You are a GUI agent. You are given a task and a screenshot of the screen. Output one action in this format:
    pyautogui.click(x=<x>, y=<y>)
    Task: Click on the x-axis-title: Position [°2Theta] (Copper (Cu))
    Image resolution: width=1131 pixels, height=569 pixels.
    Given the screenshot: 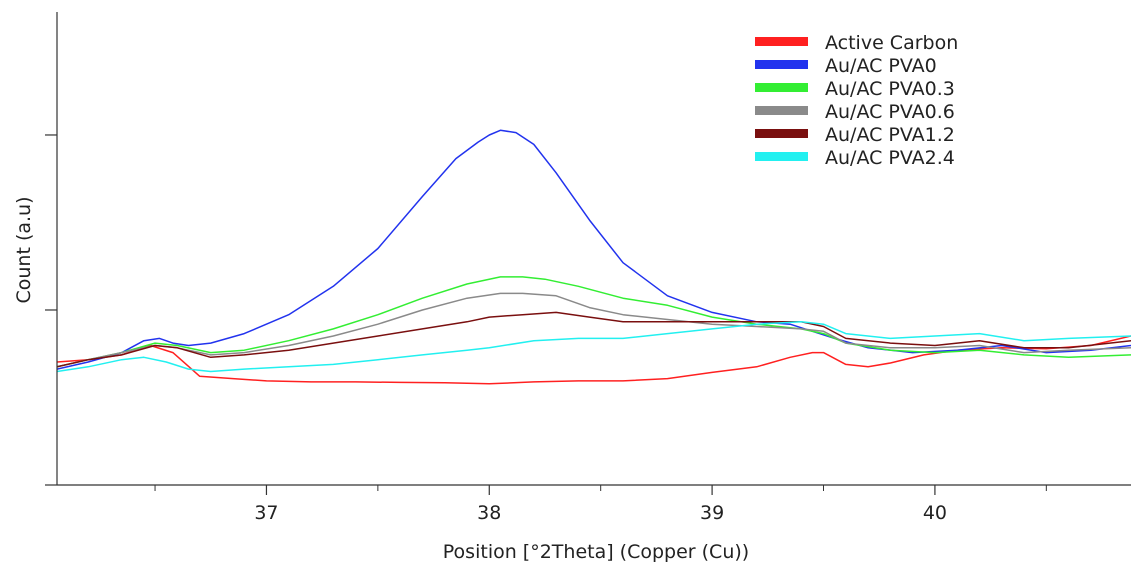 What is the action you would take?
    pyautogui.click(x=596, y=552)
    